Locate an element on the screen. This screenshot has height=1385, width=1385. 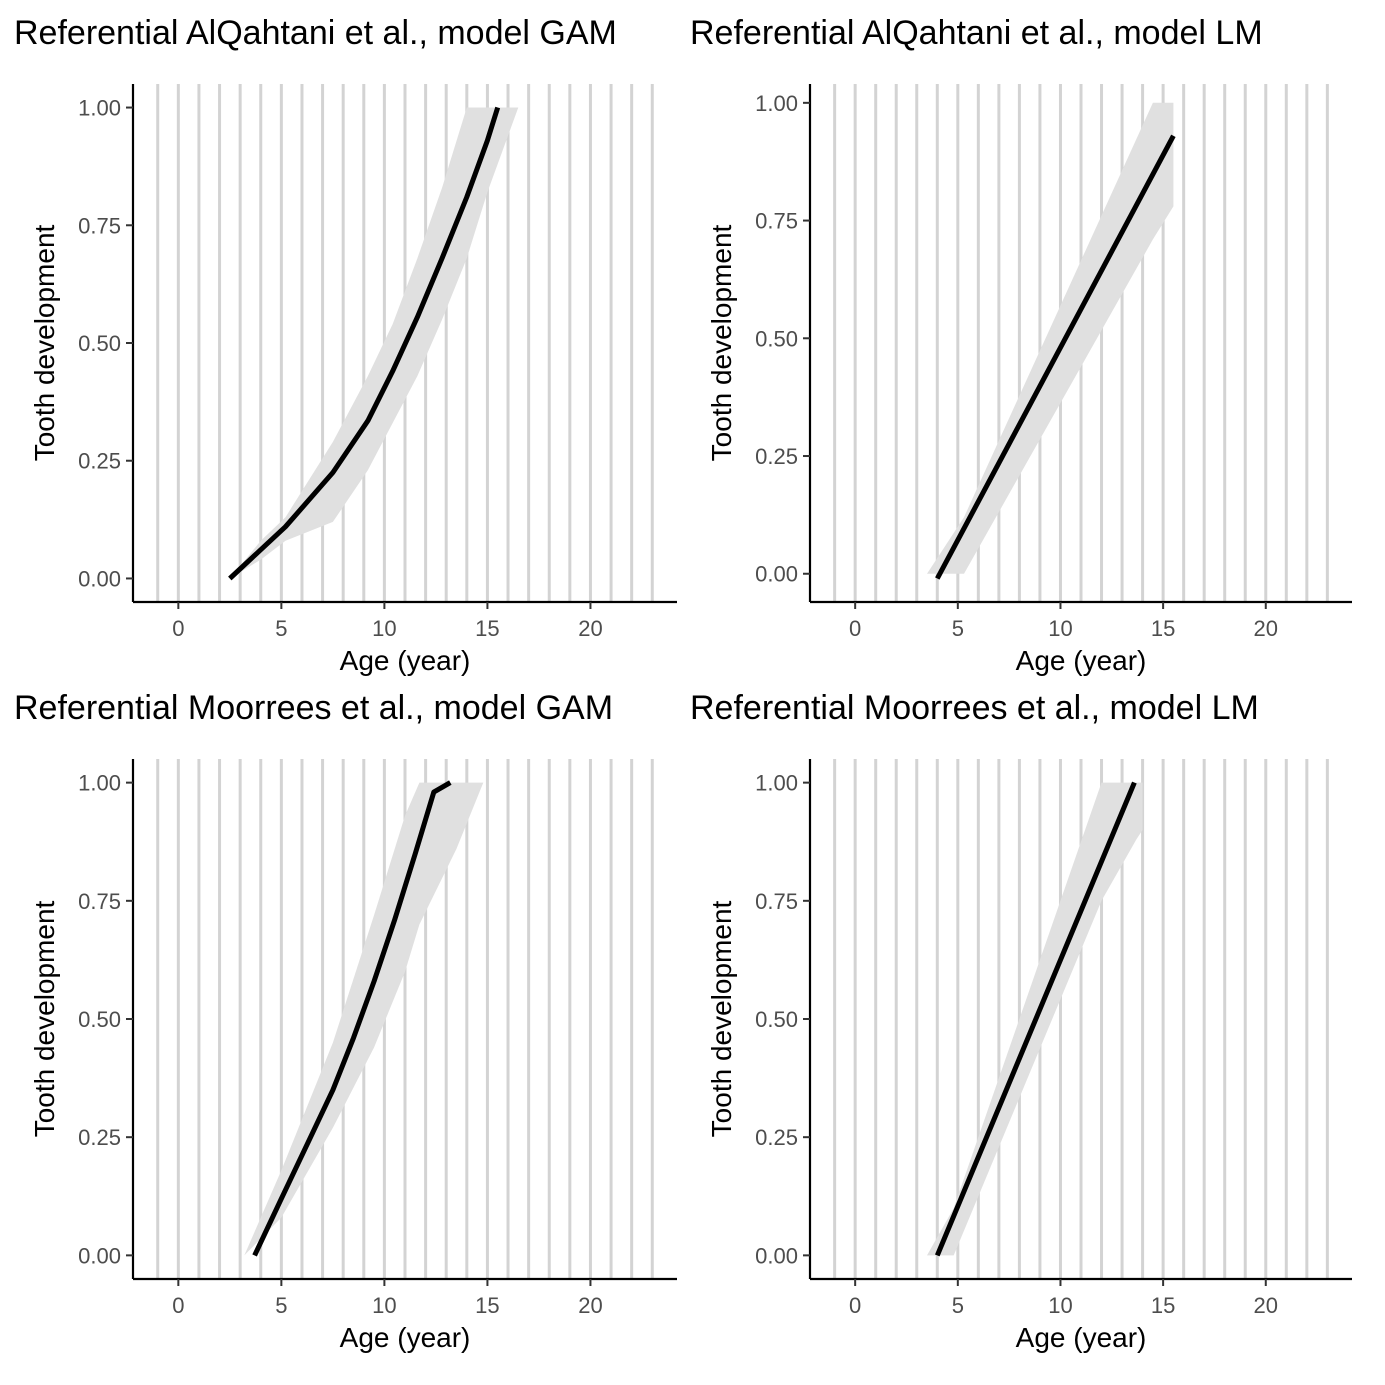
panel-title: Referential Moorrees et al., model GAM is located at coordinates (313, 708).